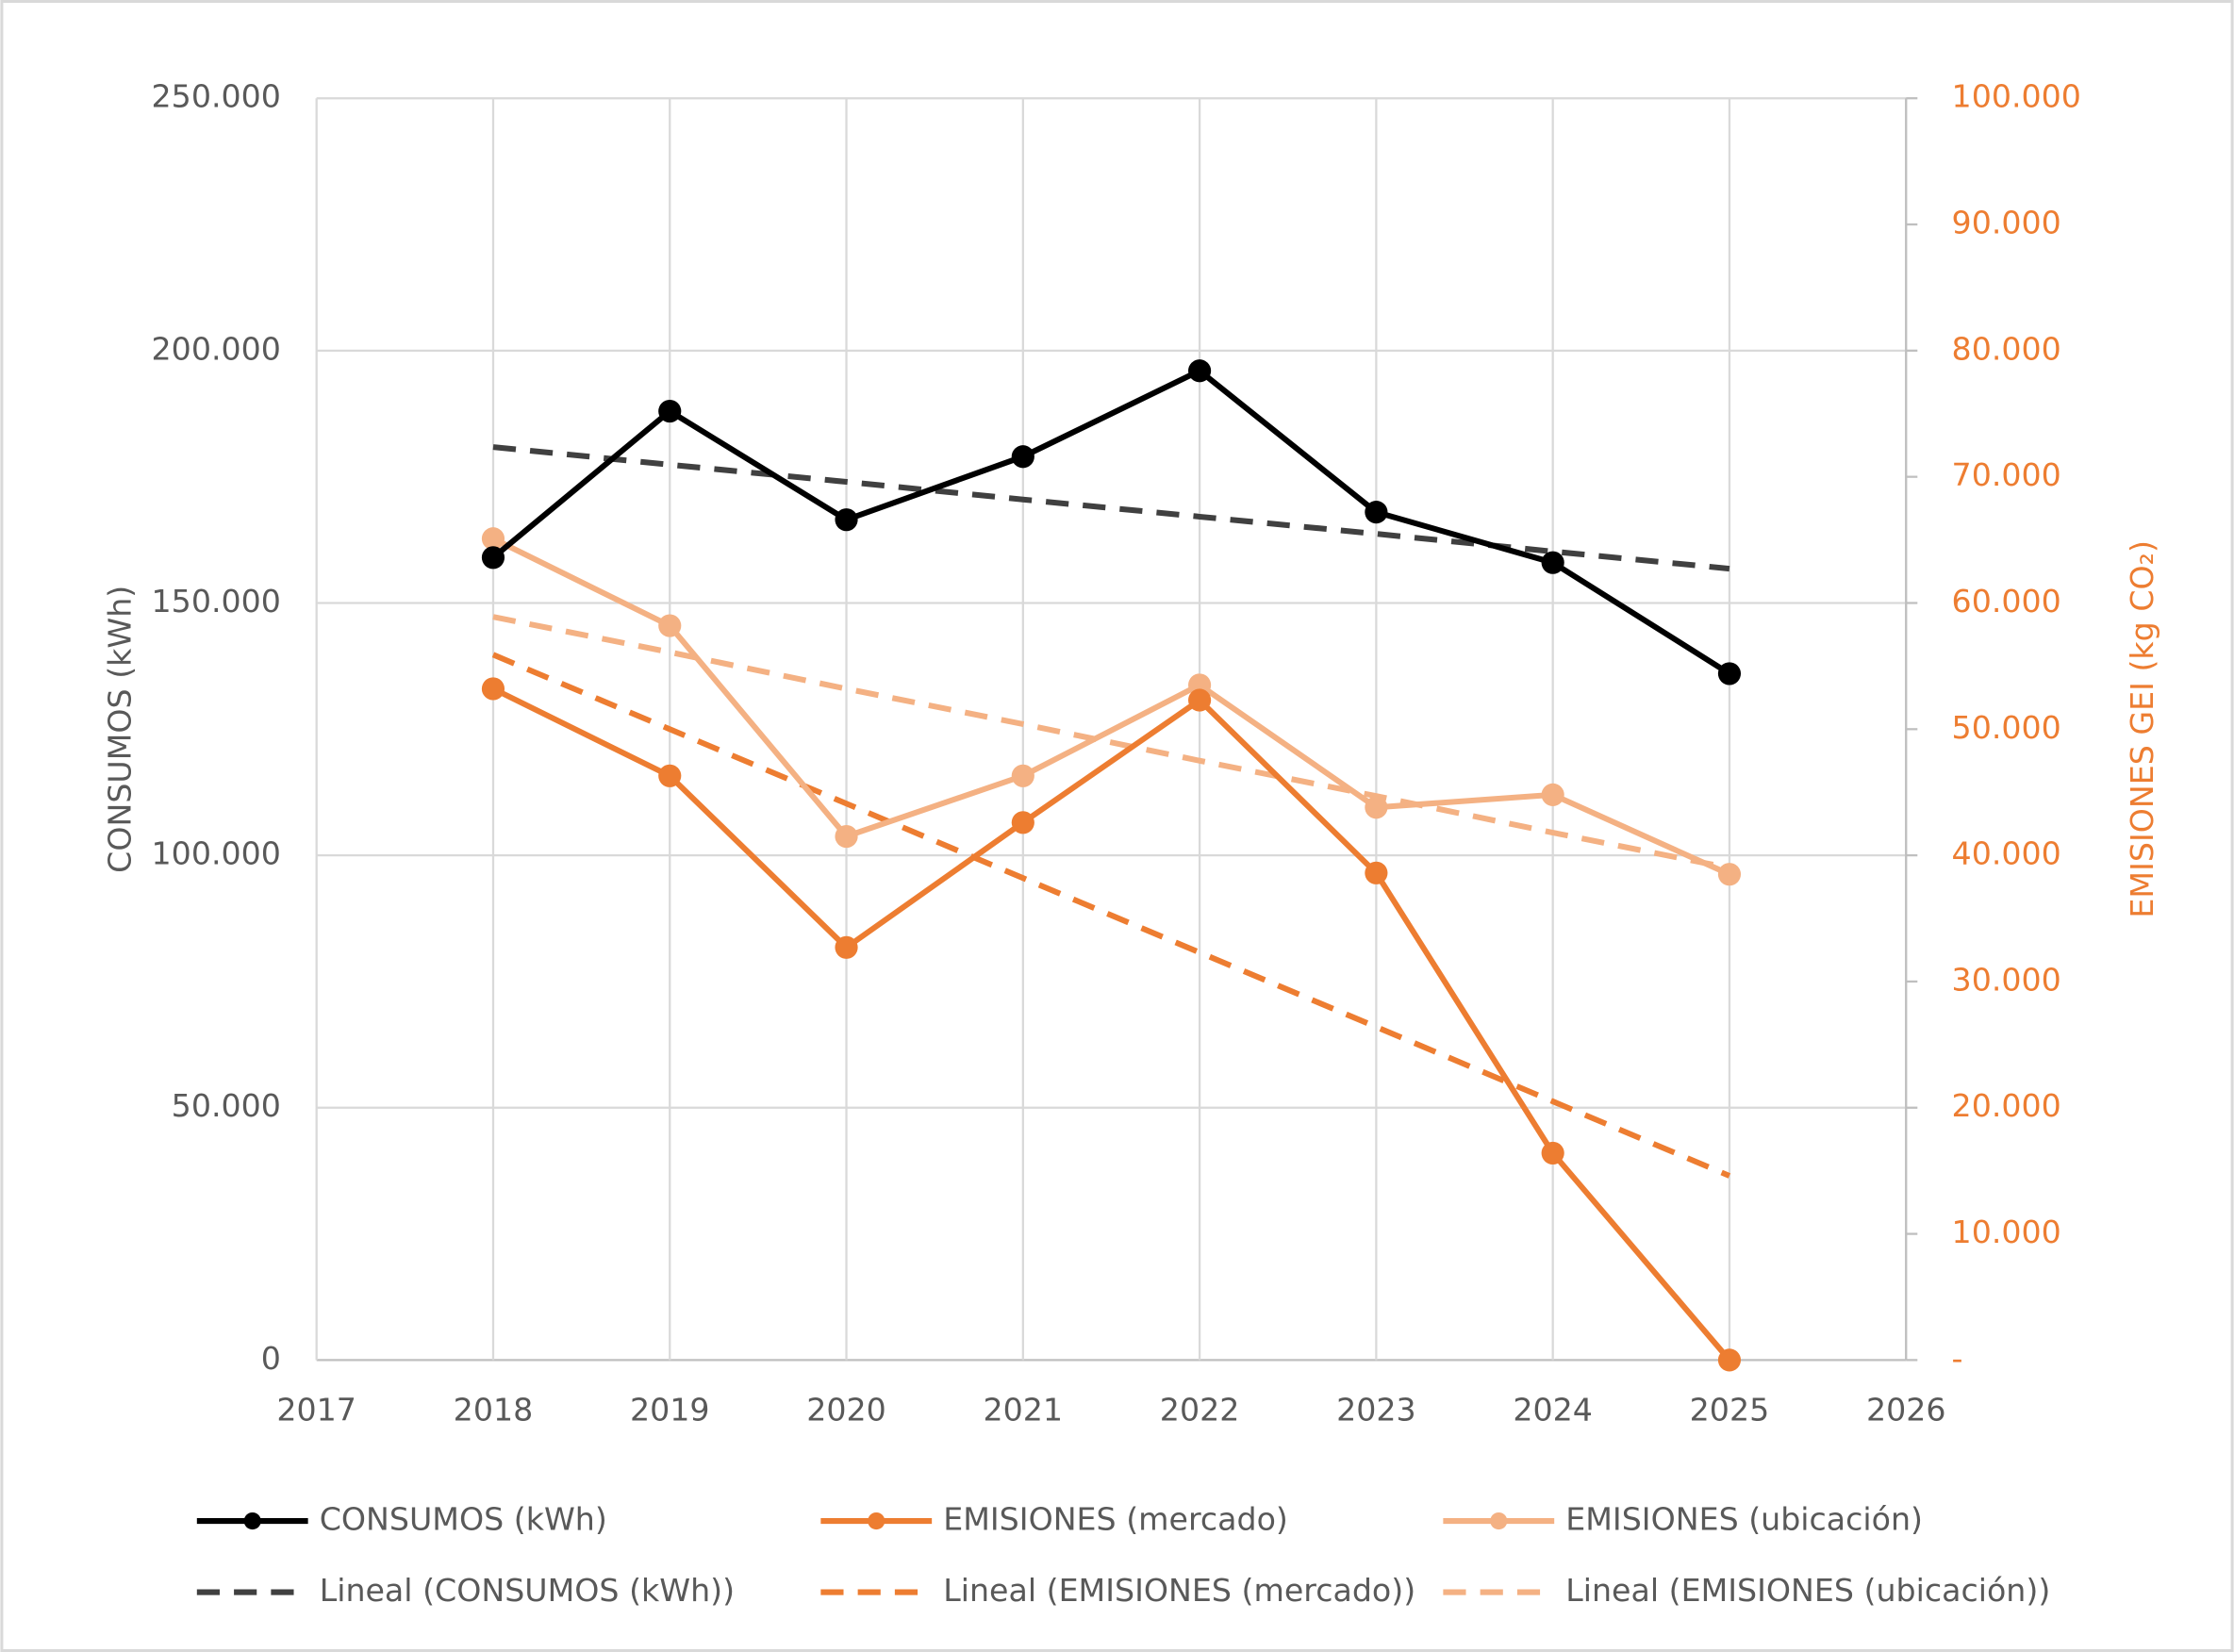 The image size is (2234, 1652). Describe the element at coordinates (2006, 1232) in the screenshot. I see `y2-tick-label: 10.000` at that location.